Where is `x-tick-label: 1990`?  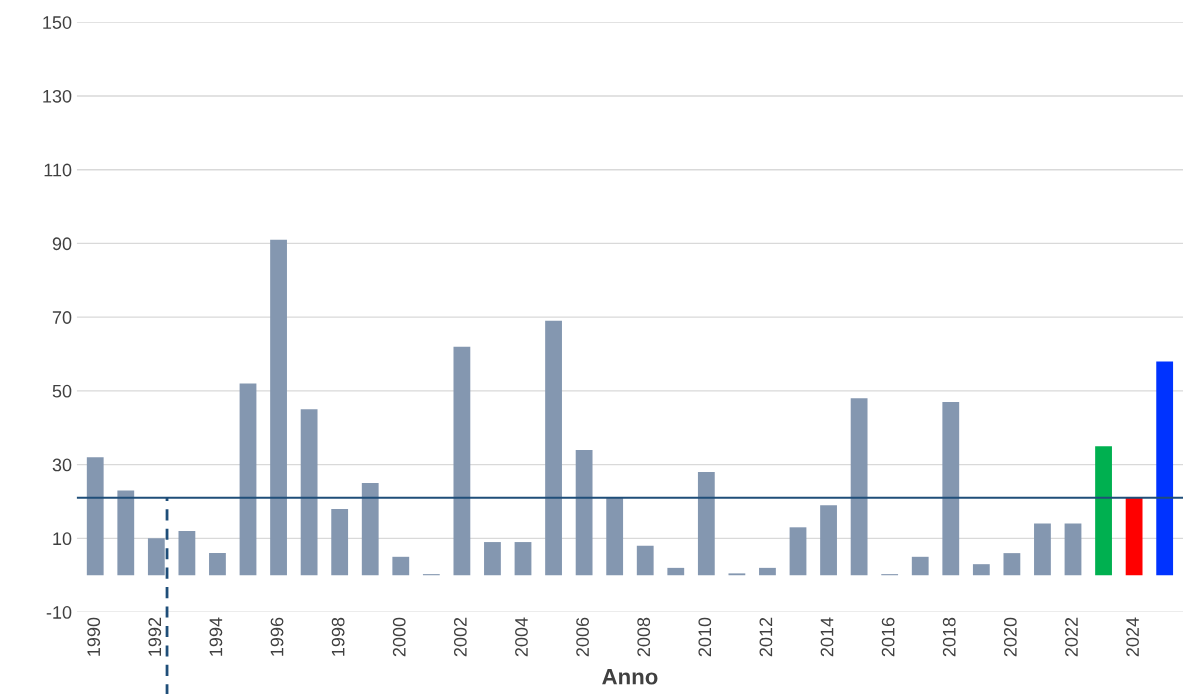
x-tick-label: 1990 is located at coordinates (94, 636).